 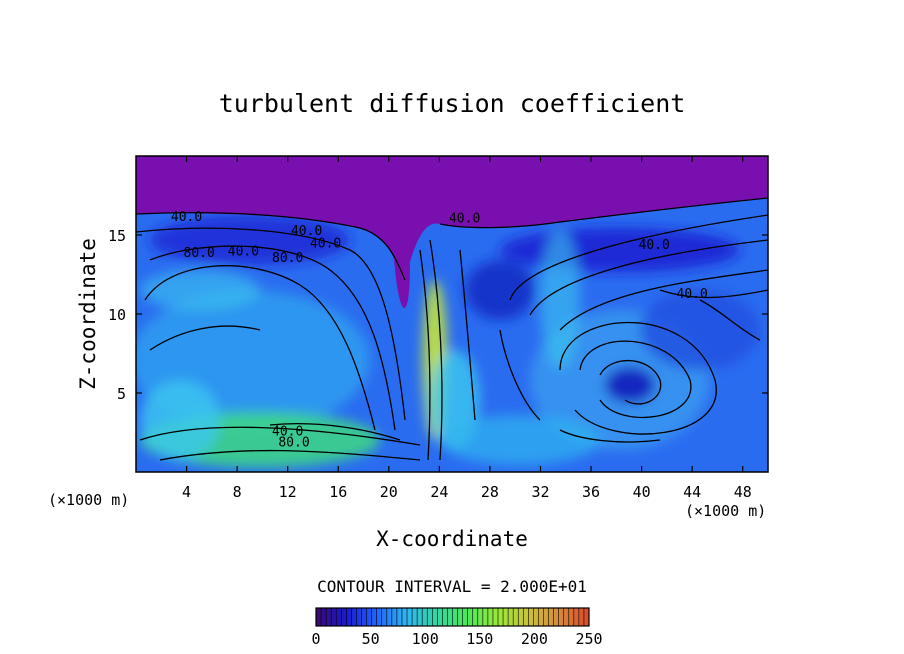 What do you see at coordinates (692, 492) in the screenshot?
I see `x-tick-label: 44` at bounding box center [692, 492].